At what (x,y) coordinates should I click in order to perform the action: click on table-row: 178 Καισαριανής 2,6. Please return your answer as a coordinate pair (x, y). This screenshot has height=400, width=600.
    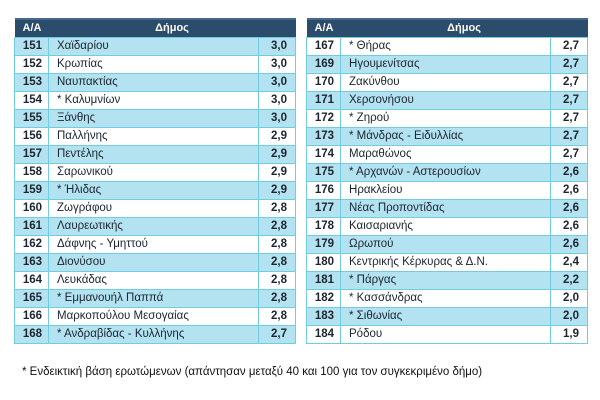
    Looking at the image, I should click on (447, 226).